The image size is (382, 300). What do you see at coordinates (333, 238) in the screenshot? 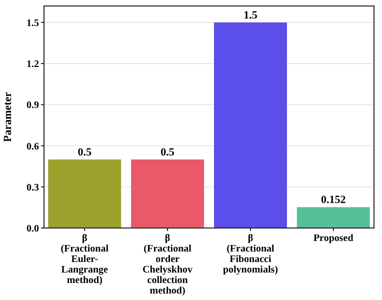
I see `x-tick-label: Proposed` at bounding box center [333, 238].